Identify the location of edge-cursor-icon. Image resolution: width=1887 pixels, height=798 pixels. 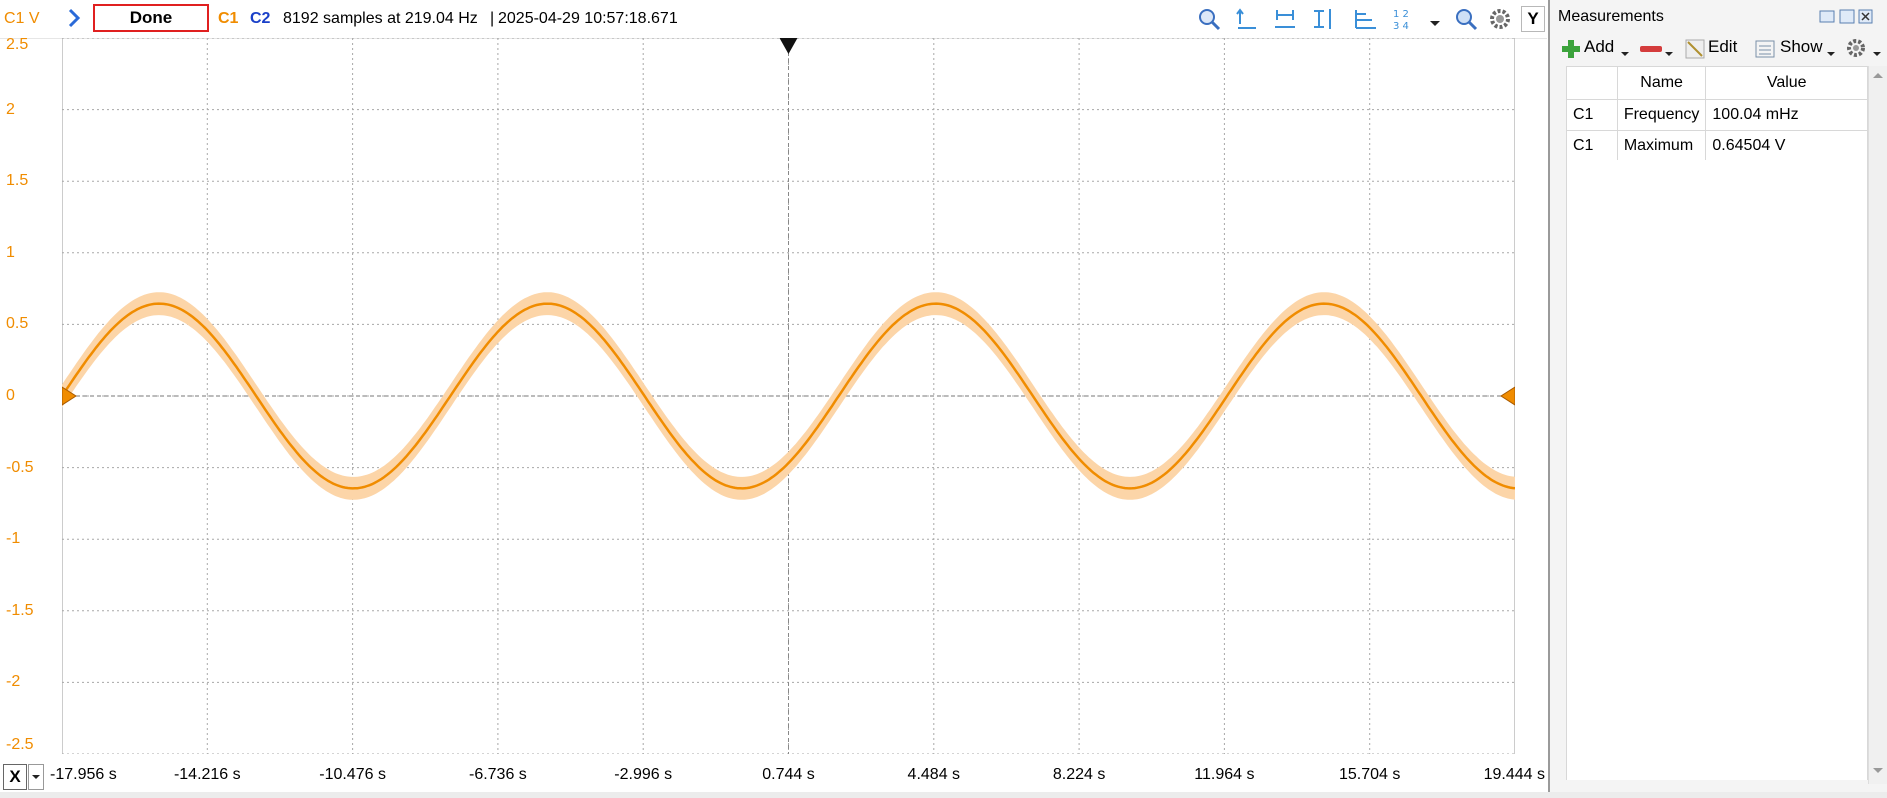
(1365, 19).